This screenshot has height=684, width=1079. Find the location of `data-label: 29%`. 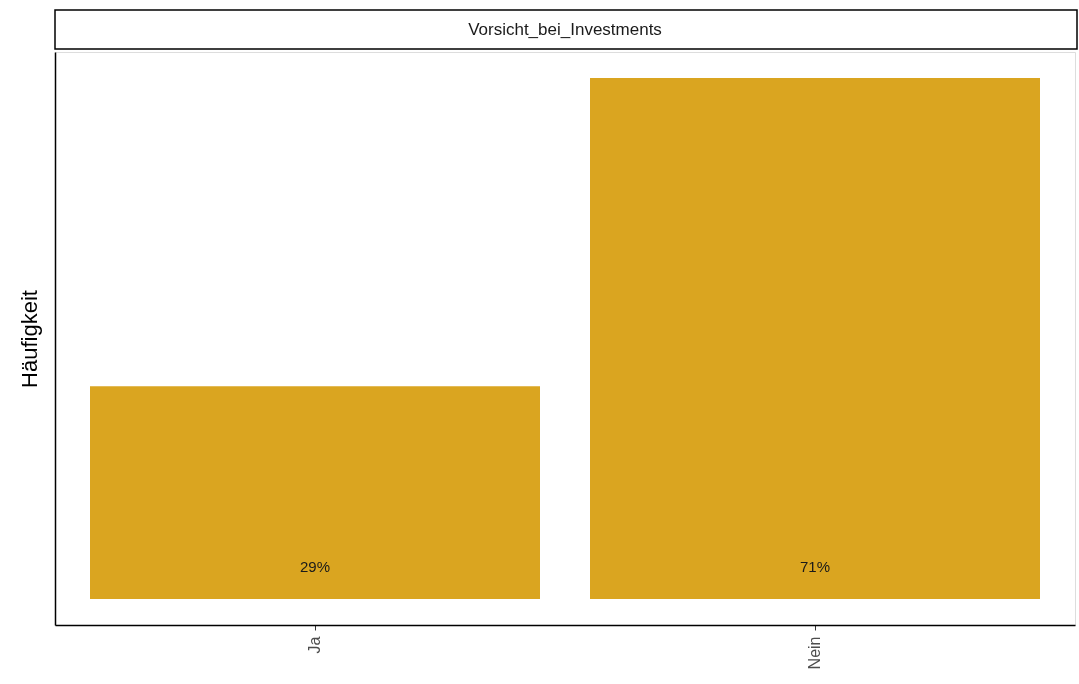

data-label: 29% is located at coordinates (315, 566).